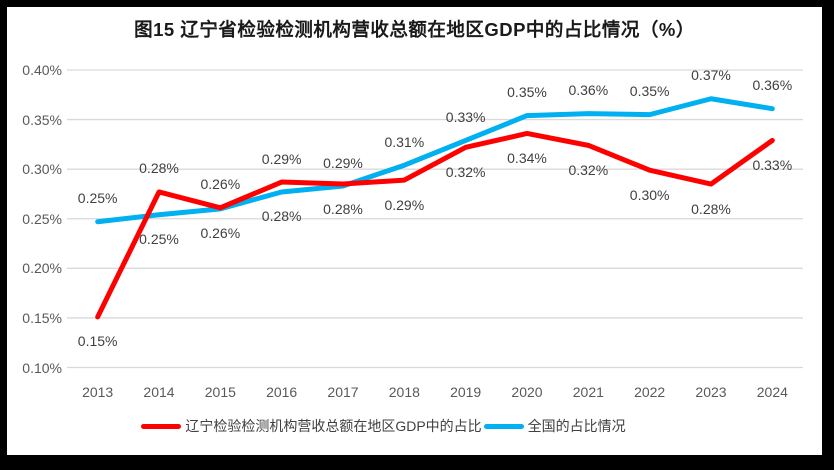 This screenshot has width=834, height=470. Describe the element at coordinates (404, 204) in the screenshot. I see `data-label-liaoning-2018: 0.29%` at that location.